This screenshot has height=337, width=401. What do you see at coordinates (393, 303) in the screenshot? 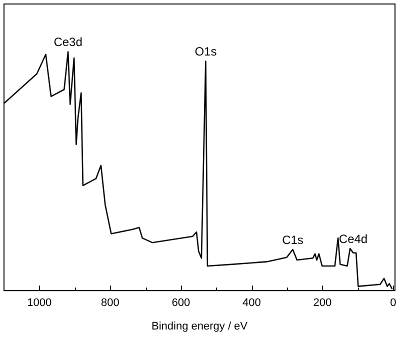
I see `x-tick-label: 0` at bounding box center [393, 303].